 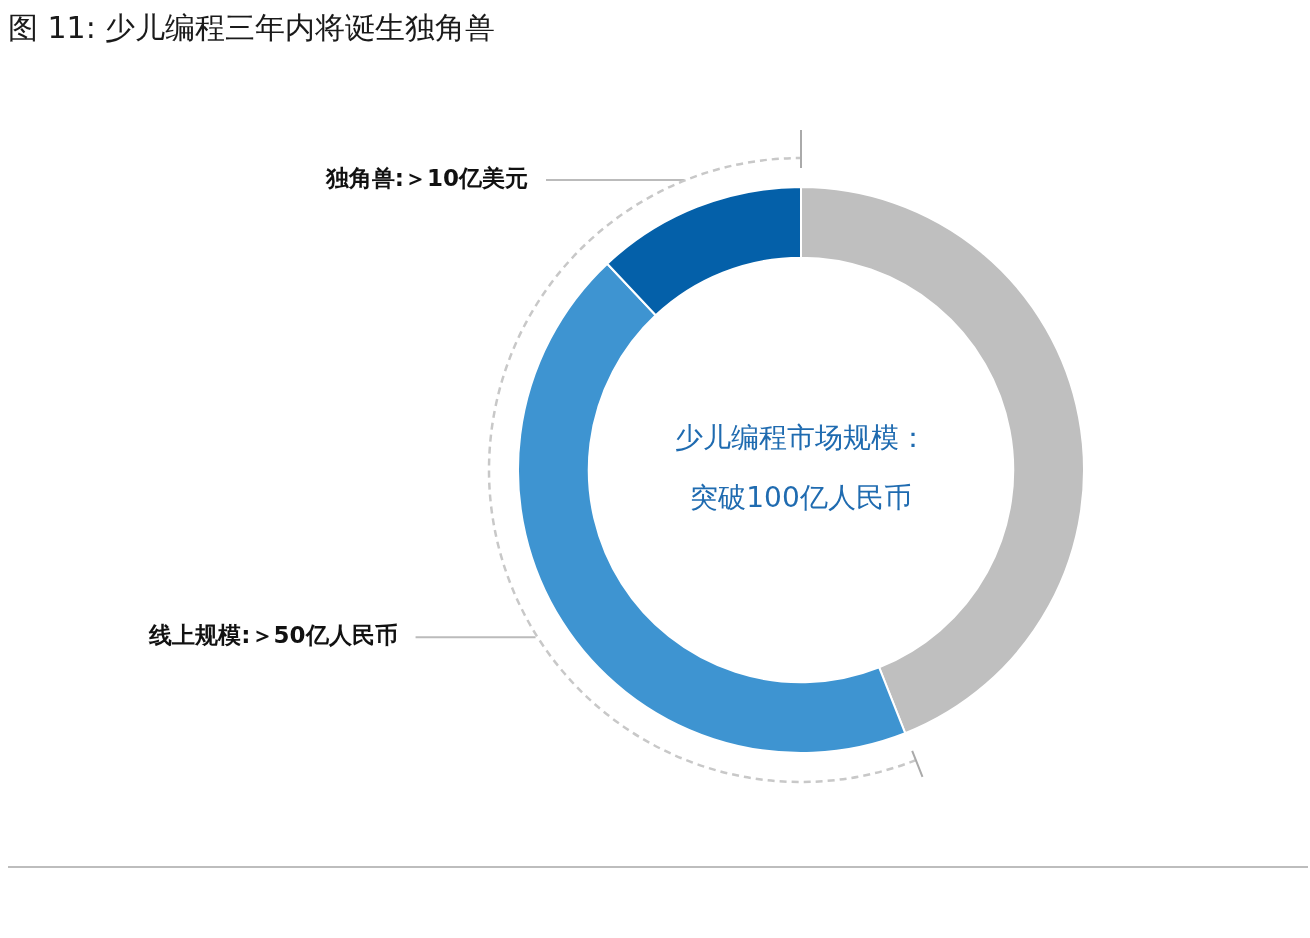 I want to click on chart-title: 图 11: 少儿编程三年内将诞生独角兽, so click(x=252, y=28).